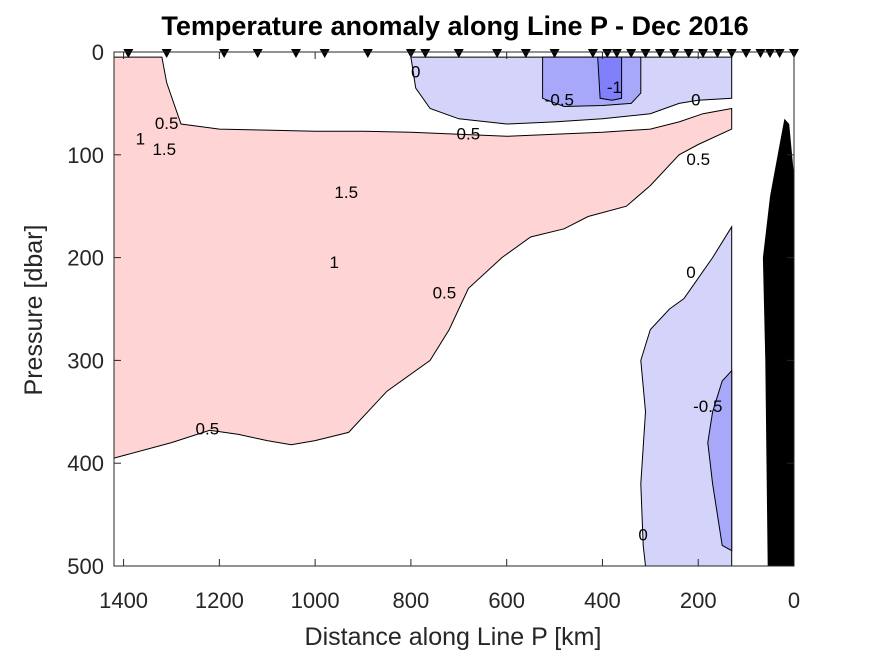 This screenshot has width=875, height=656. What do you see at coordinates (315, 600) in the screenshot?
I see `x-tick-label: 1000` at bounding box center [315, 600].